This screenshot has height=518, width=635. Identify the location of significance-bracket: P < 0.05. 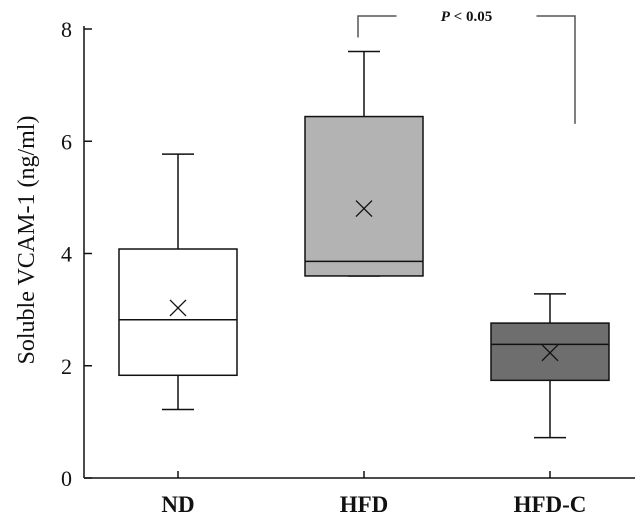
(466, 66).